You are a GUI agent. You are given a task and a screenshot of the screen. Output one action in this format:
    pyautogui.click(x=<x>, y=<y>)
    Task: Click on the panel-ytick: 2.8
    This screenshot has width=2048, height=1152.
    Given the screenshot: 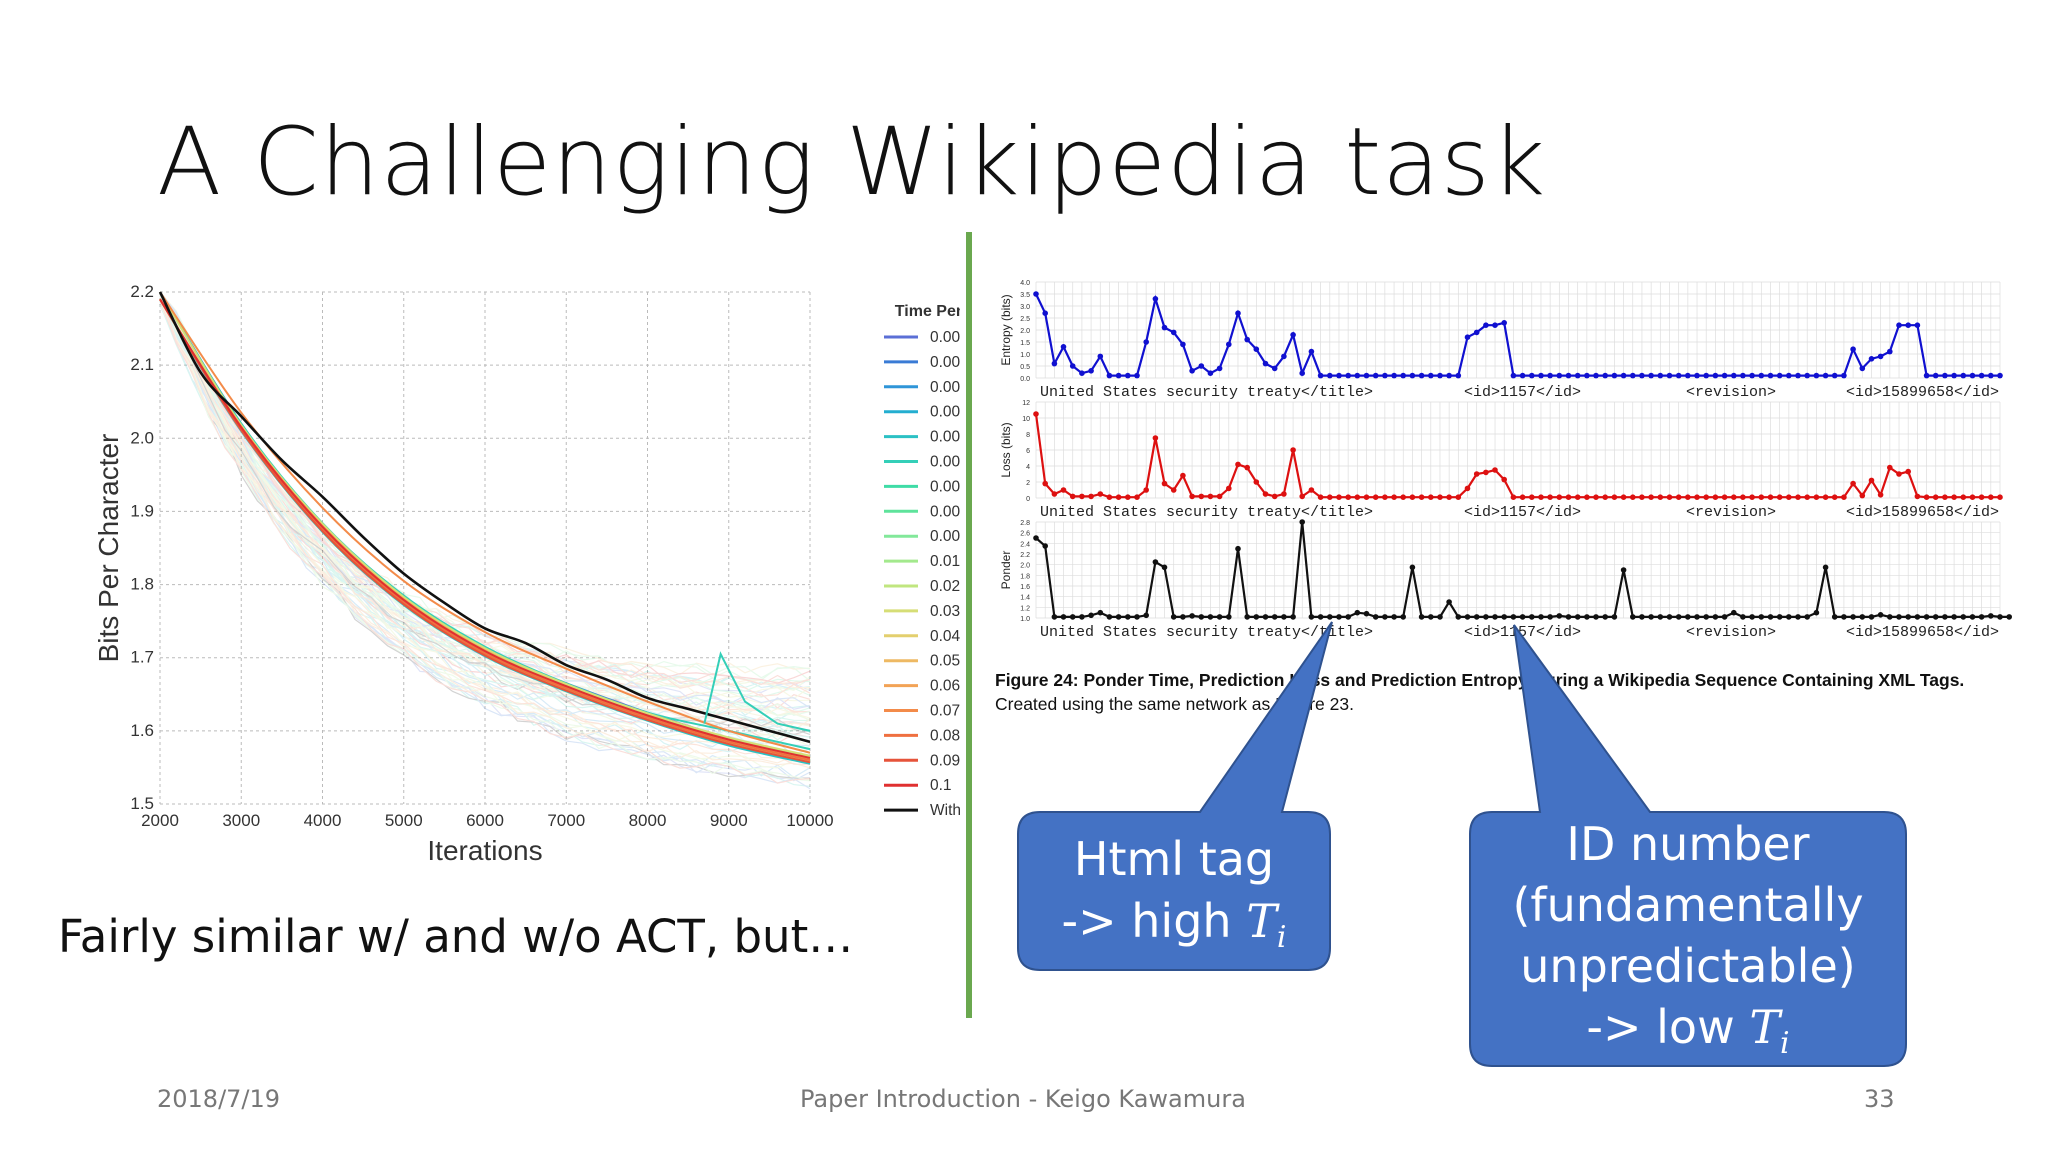 What is the action you would take?
    pyautogui.click(x=1025, y=523)
    